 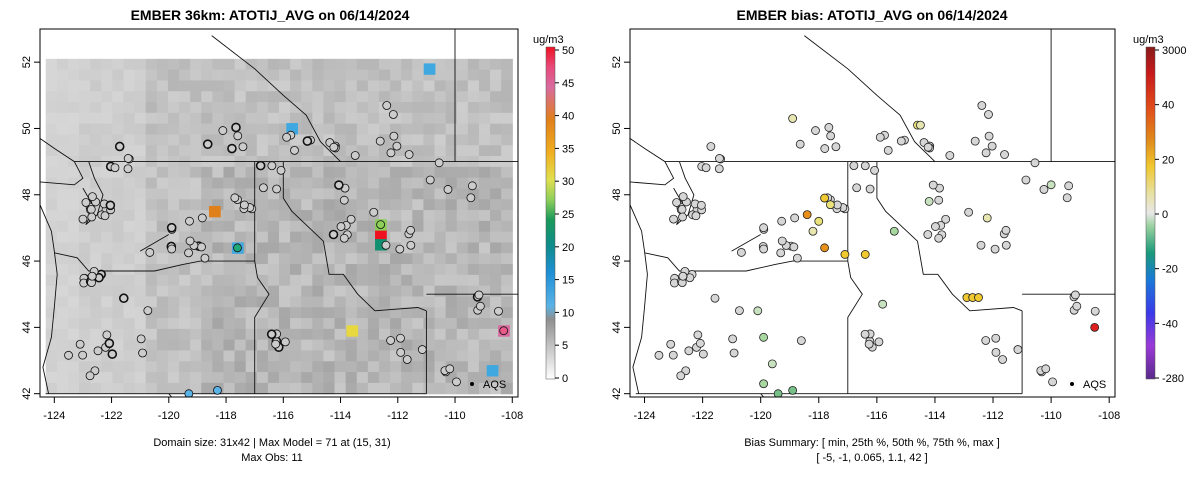 I want to click on left-colorbar-tick-label: 0, so click(x=565, y=379).